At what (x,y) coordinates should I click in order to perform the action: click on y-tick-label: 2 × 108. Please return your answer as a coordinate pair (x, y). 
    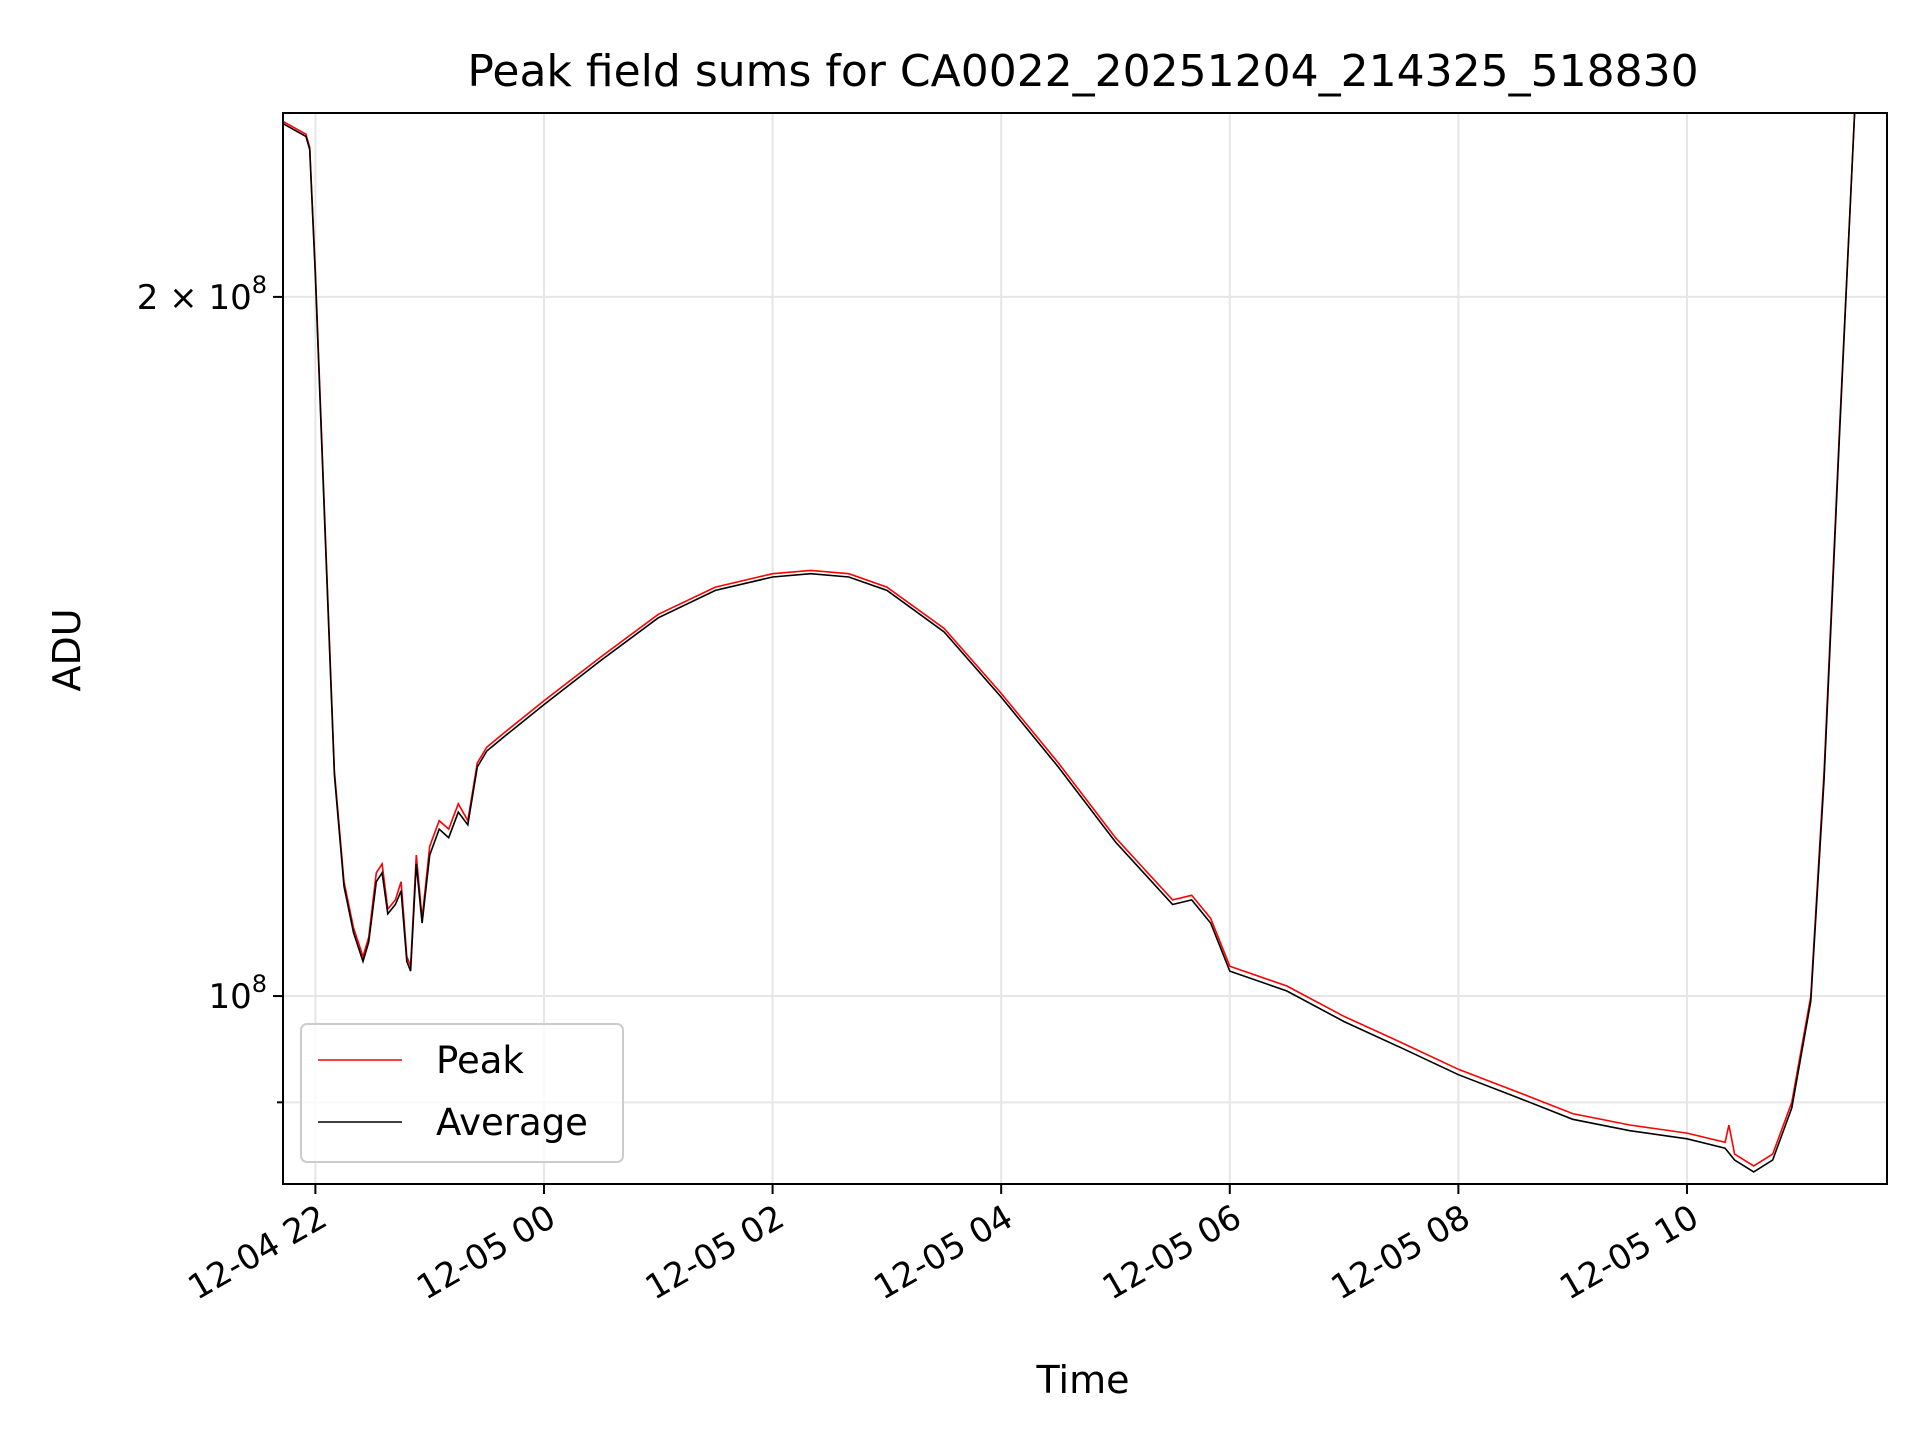
    Looking at the image, I should click on (202, 294).